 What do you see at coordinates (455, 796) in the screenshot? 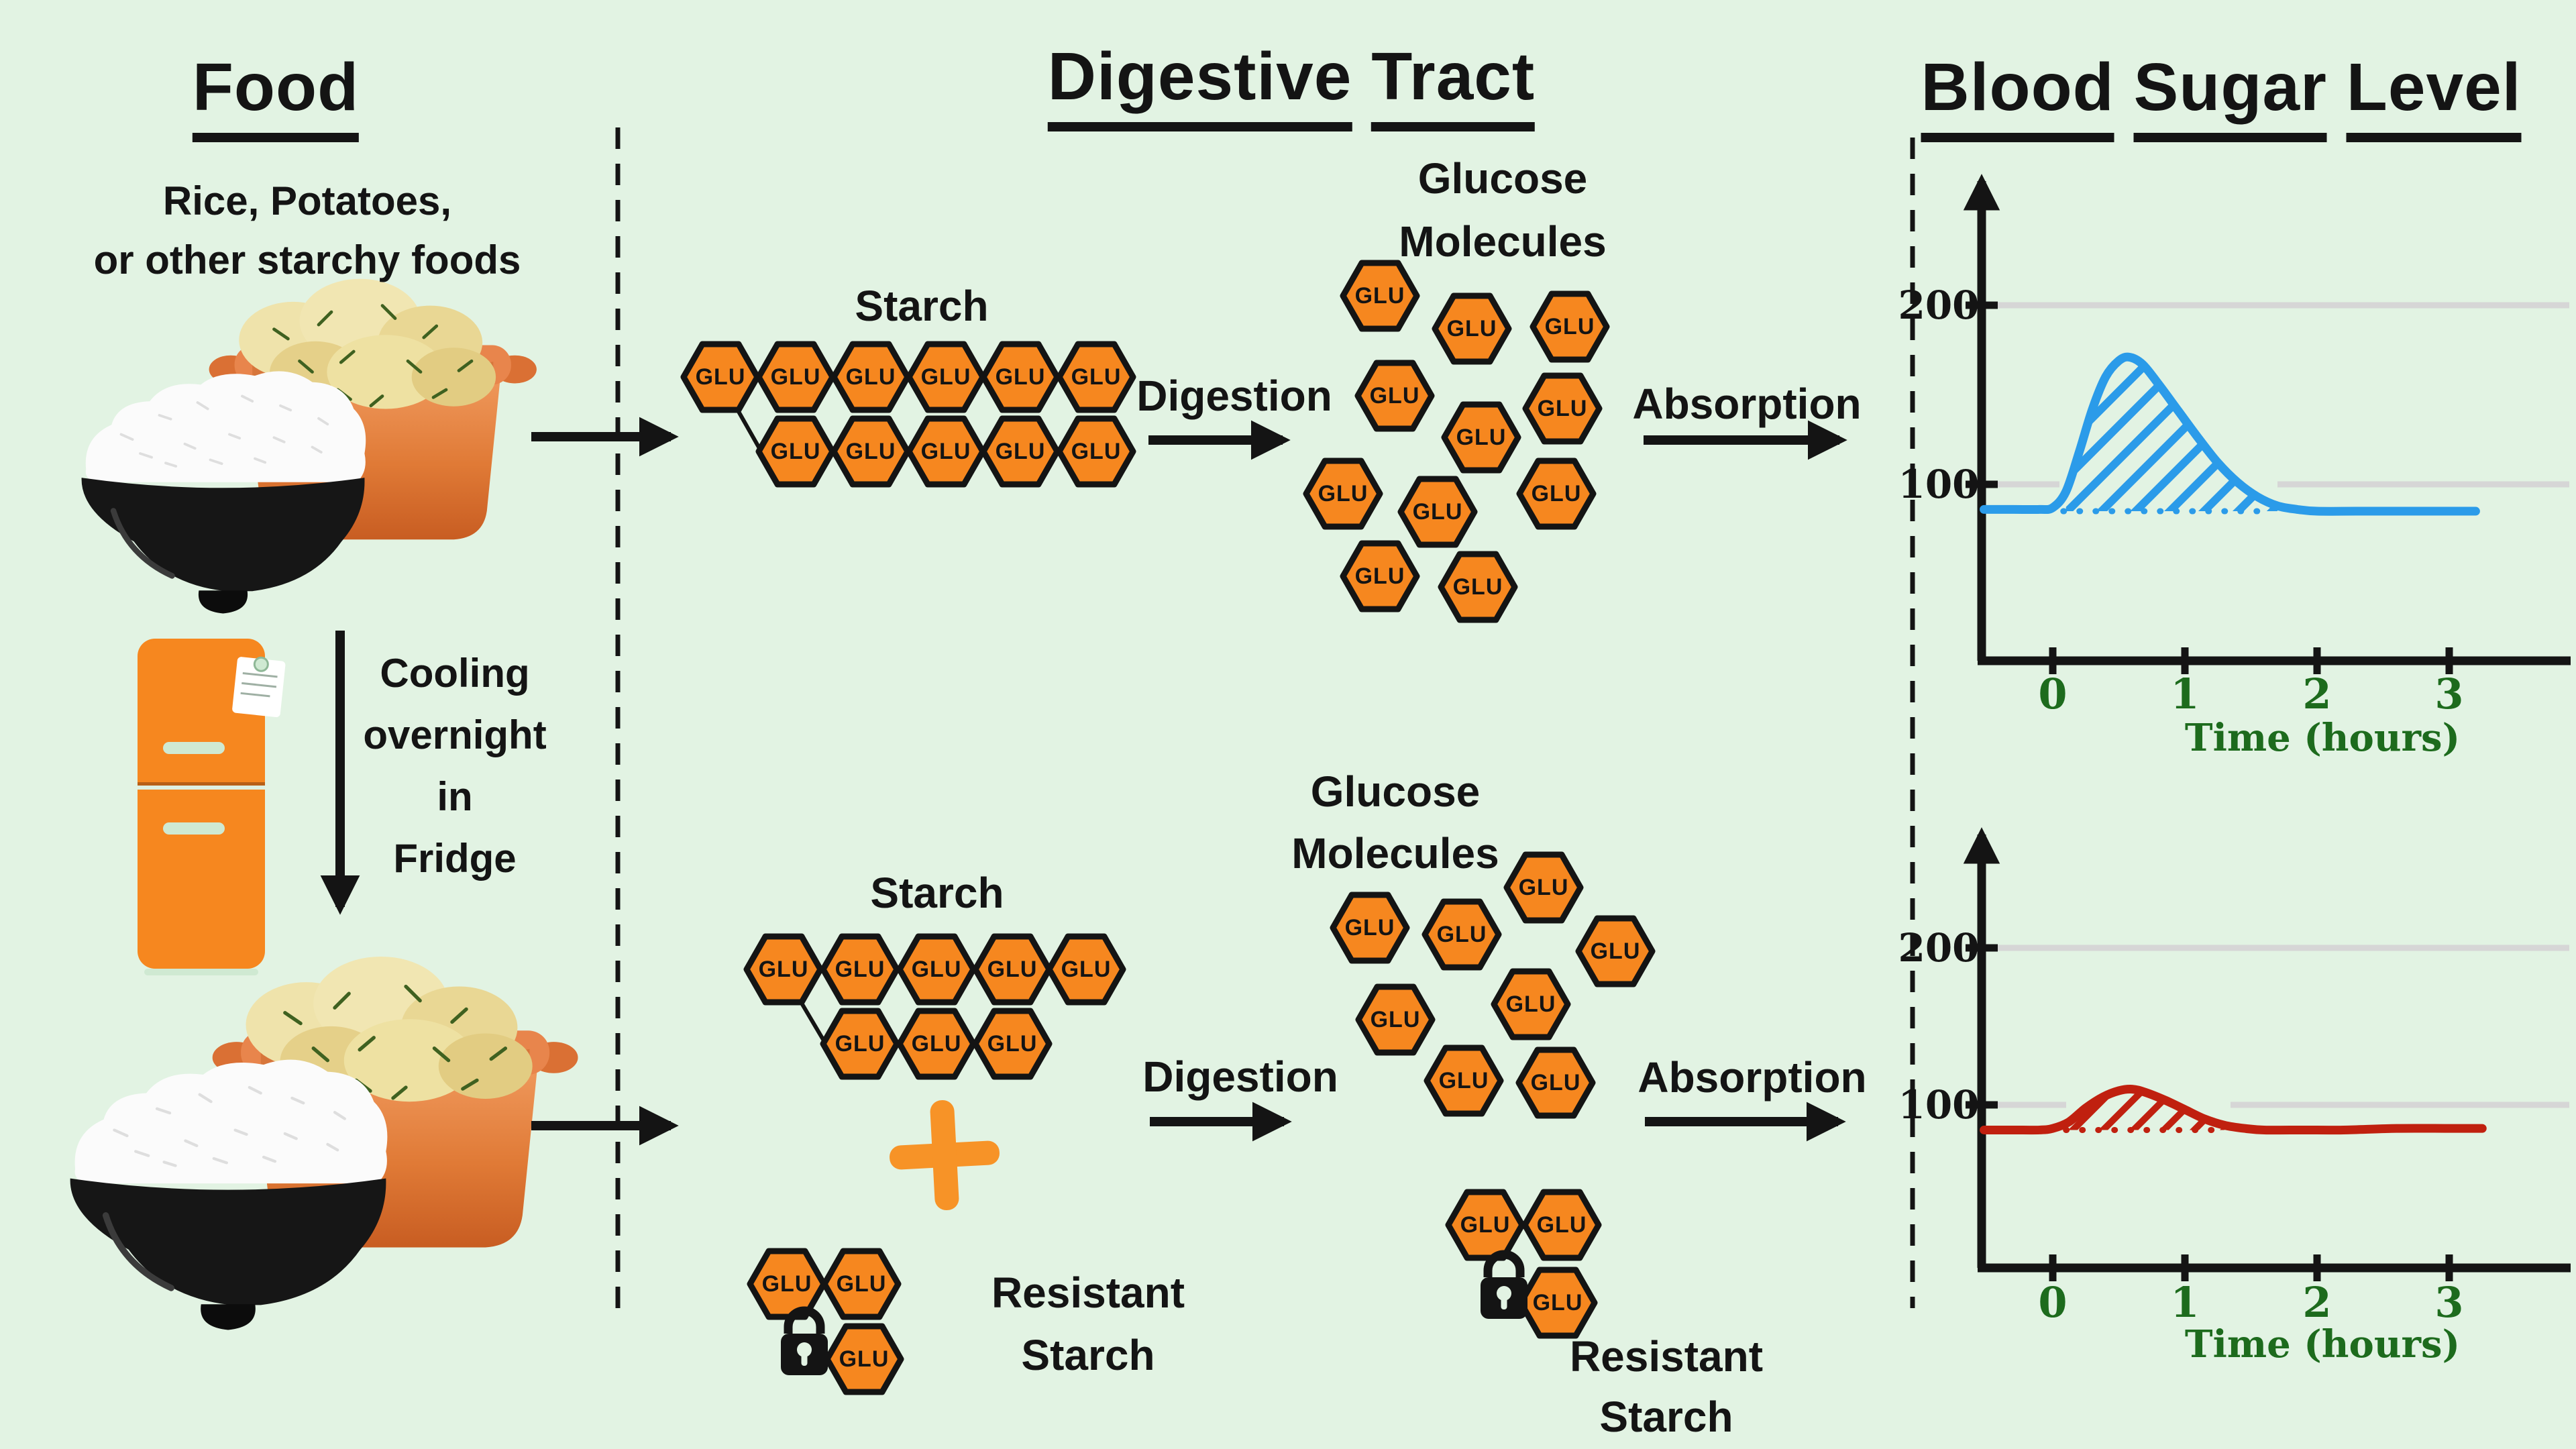
I see `cooling-label-line3: in` at bounding box center [455, 796].